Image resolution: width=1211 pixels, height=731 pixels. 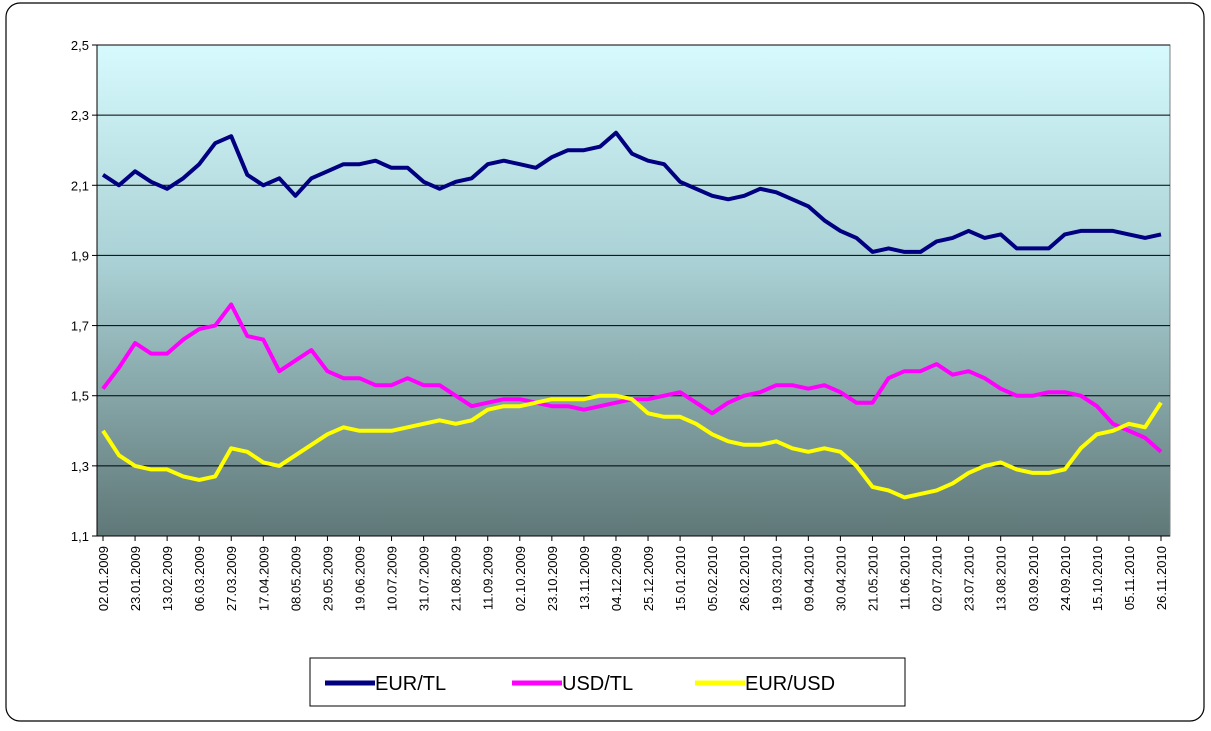 What do you see at coordinates (790, 684) in the screenshot?
I see `legend-label: EUR/USD` at bounding box center [790, 684].